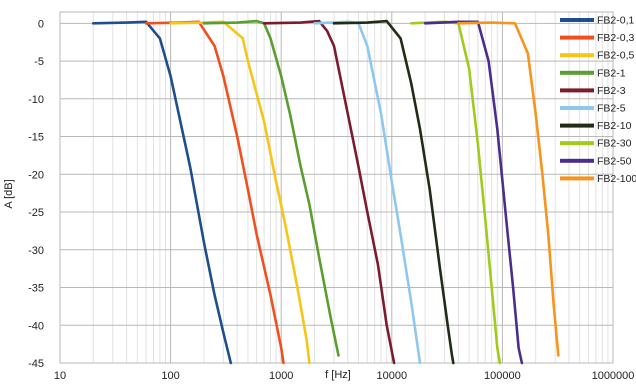 The image size is (636, 385). What do you see at coordinates (614, 126) in the screenshot?
I see `legend-label: FB2-10` at bounding box center [614, 126].